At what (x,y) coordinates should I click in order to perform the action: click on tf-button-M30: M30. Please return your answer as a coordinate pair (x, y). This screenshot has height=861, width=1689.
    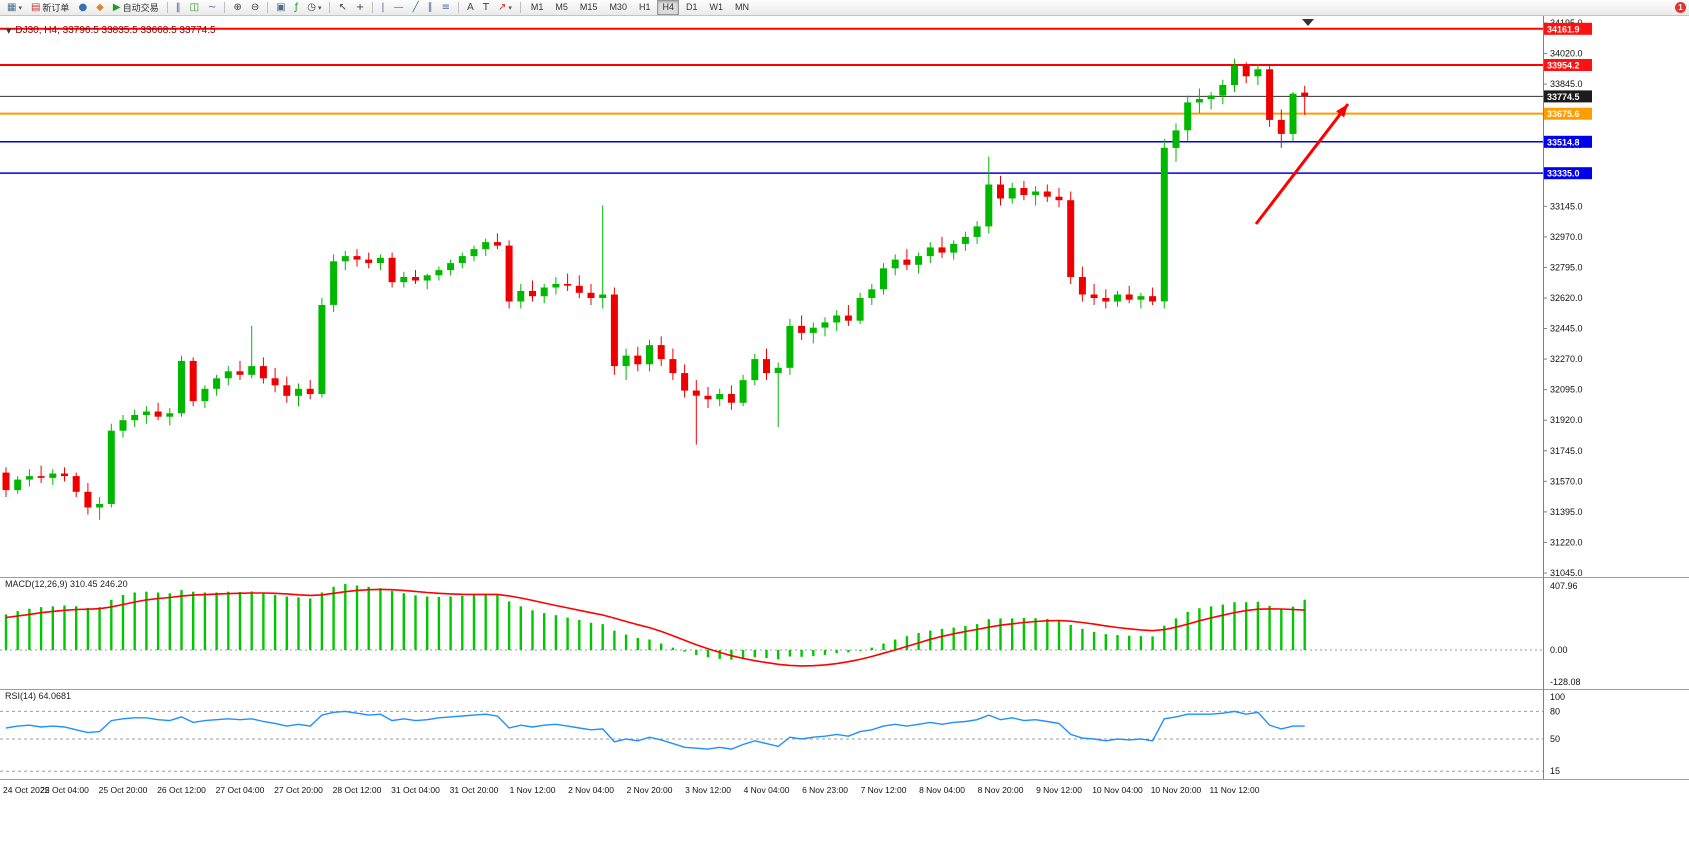
    Looking at the image, I should click on (618, 7).